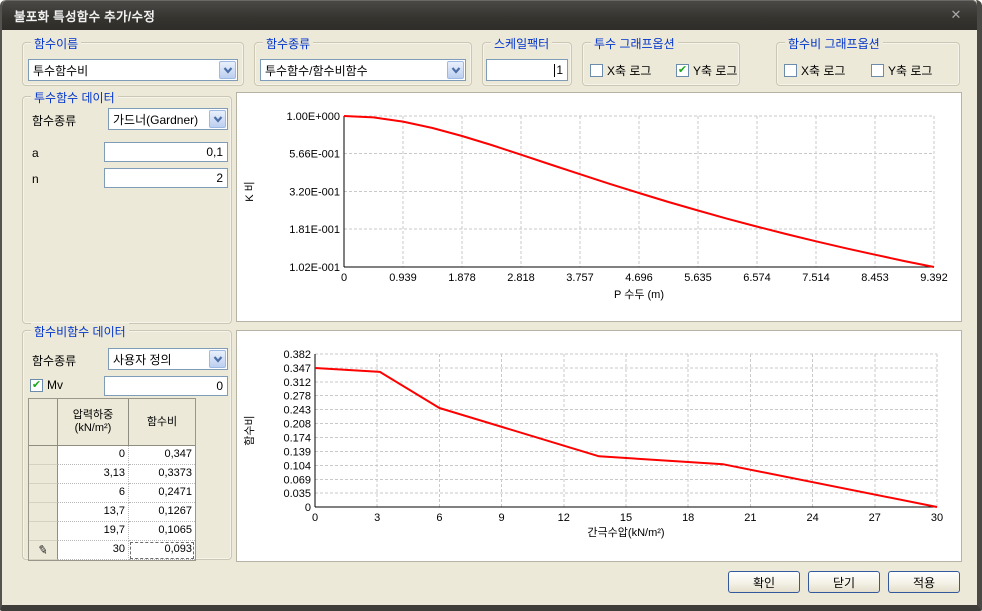 The height and width of the screenshot is (611, 982). I want to click on function-type-select: 투수함수/함수비함수, so click(363, 70).